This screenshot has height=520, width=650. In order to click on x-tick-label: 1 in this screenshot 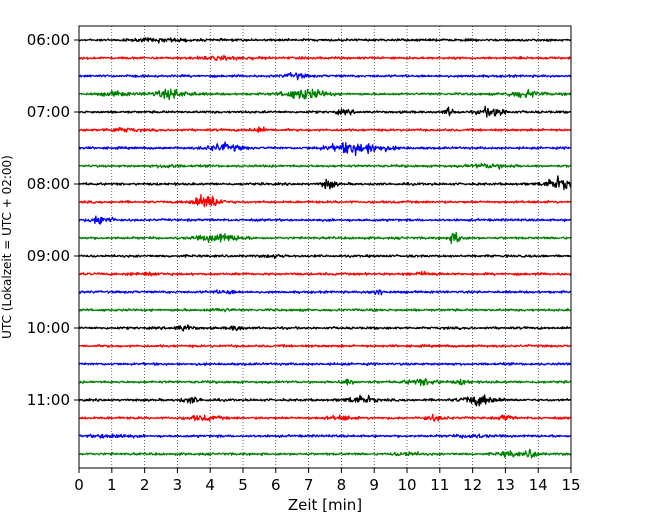, I will do `click(112, 485)`.